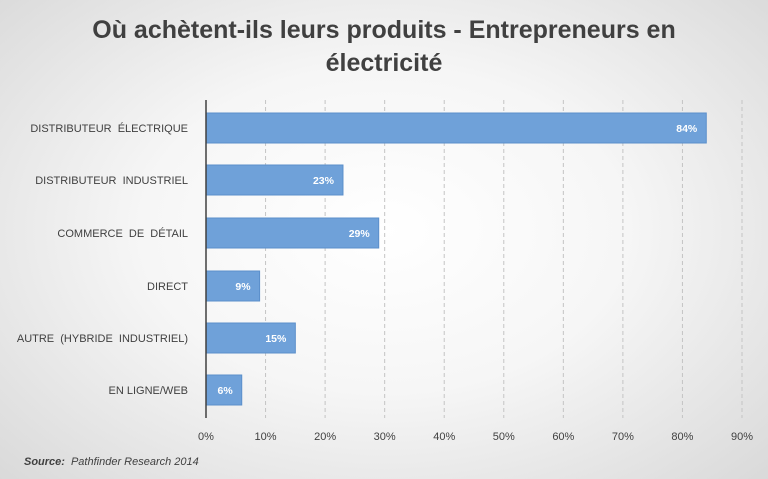  What do you see at coordinates (276, 339) in the screenshot?
I see `data-label: 15%` at bounding box center [276, 339].